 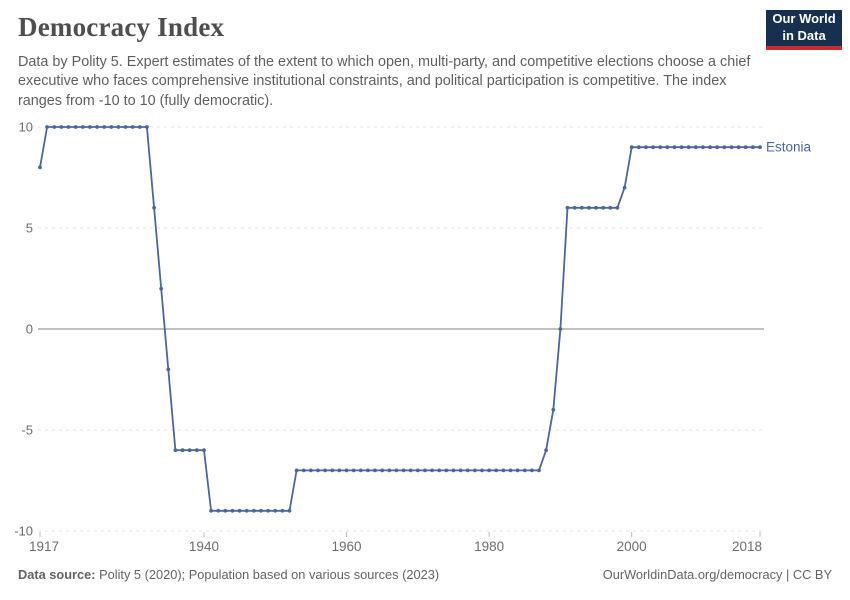 What do you see at coordinates (632, 546) in the screenshot?
I see `x-tick-label: 2000` at bounding box center [632, 546].